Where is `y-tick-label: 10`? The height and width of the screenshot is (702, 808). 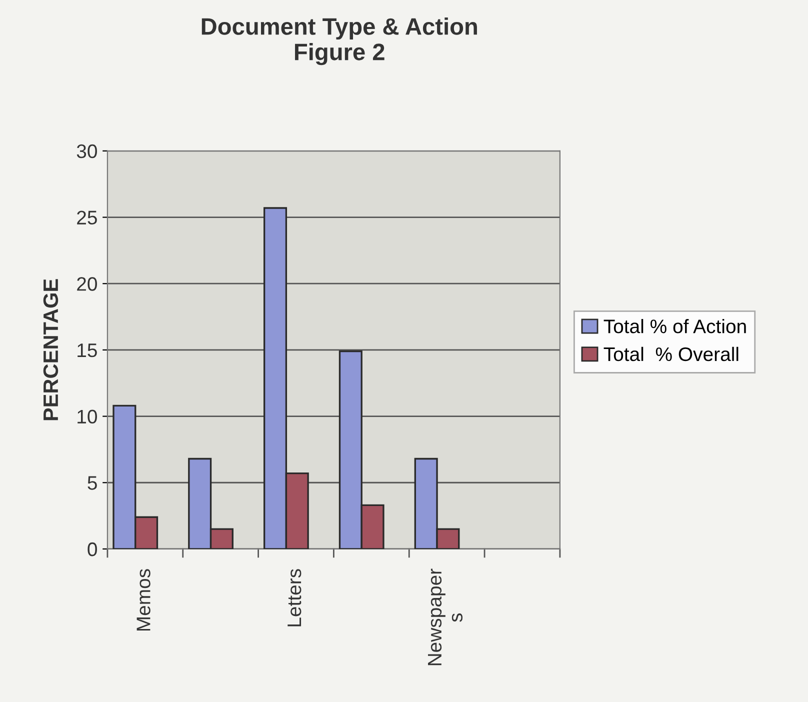
y-tick-label: 10 is located at coordinates (87, 417).